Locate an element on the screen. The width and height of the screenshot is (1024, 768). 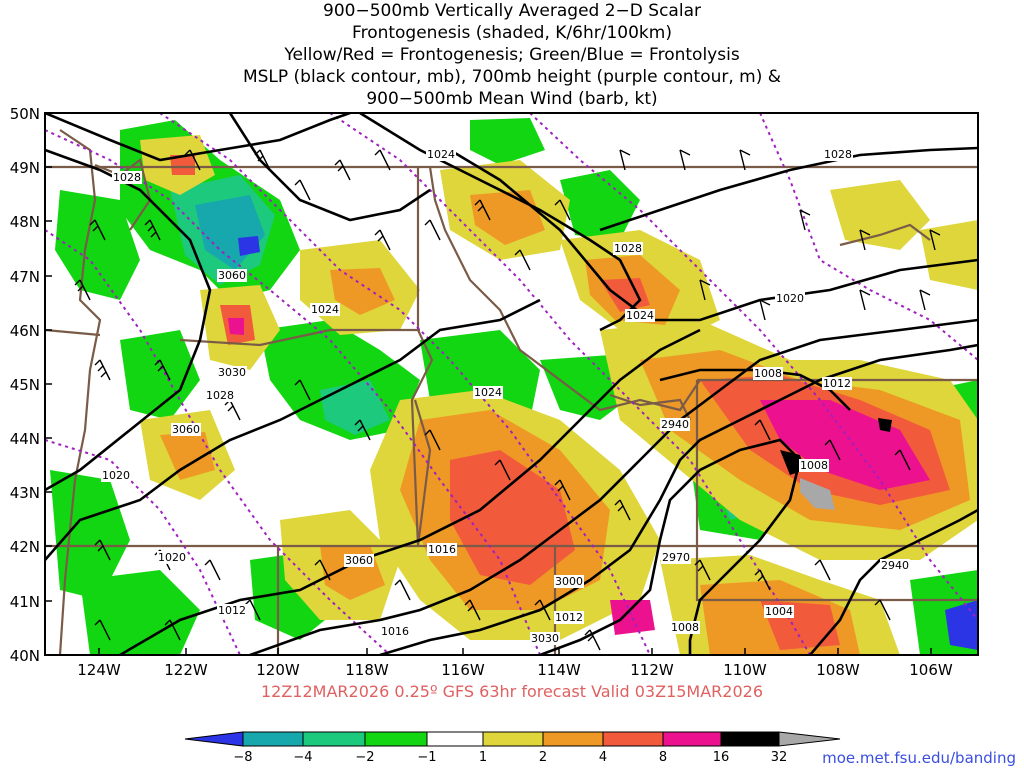
colorbar-label: −4 is located at coordinates (302, 757).